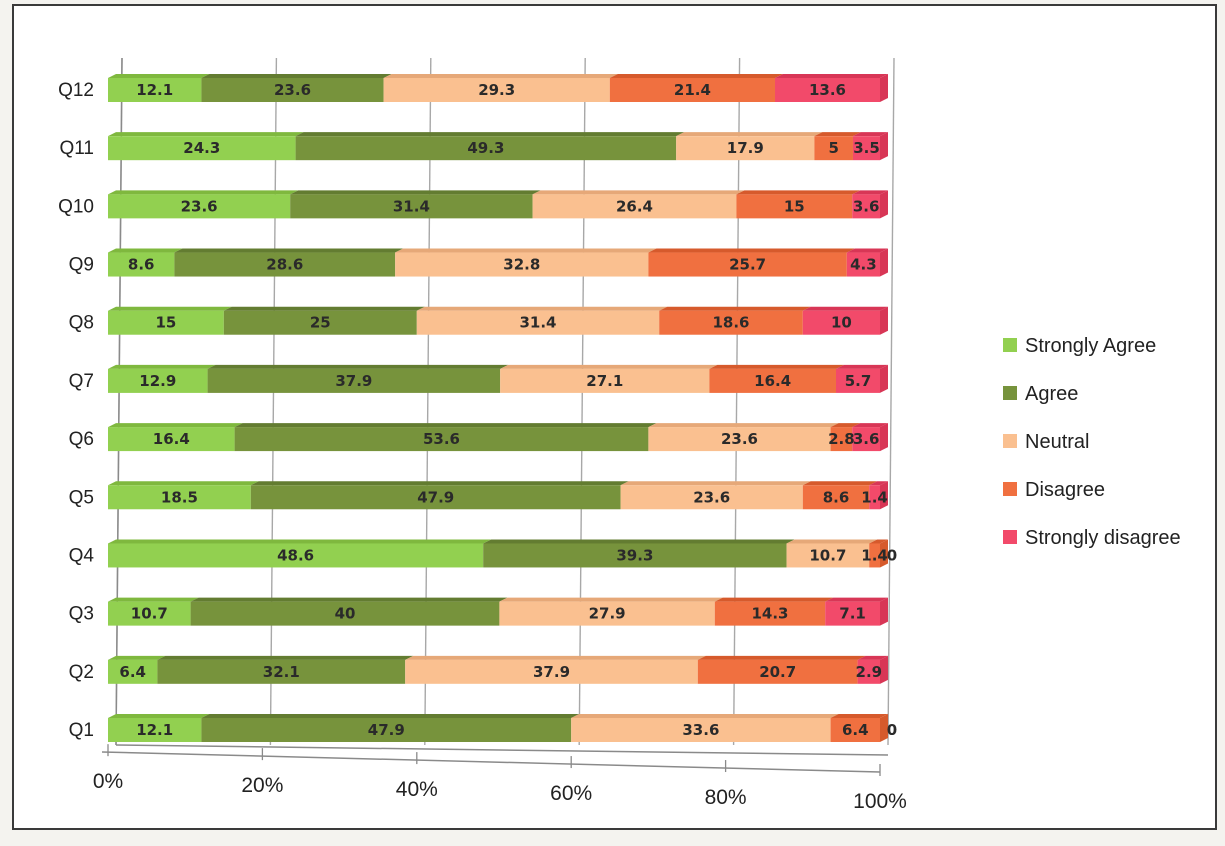 The image size is (1225, 846). What do you see at coordinates (281, 672) in the screenshot?
I see `data-label: 32.1` at bounding box center [281, 672].